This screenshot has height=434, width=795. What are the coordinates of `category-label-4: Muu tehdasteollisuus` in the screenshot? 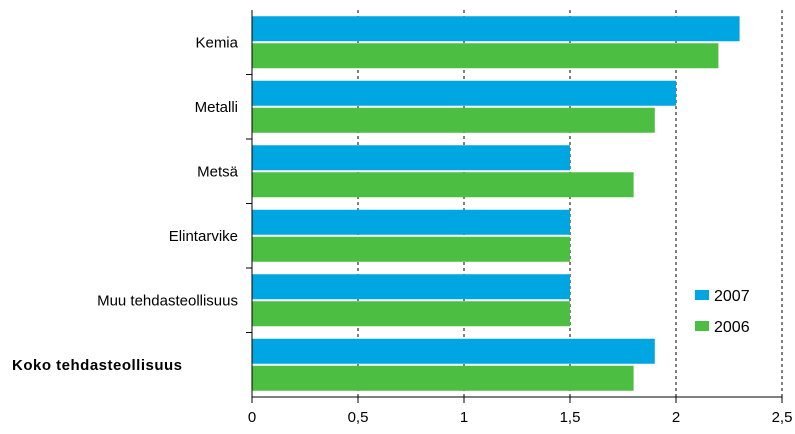 It's located at (167, 300).